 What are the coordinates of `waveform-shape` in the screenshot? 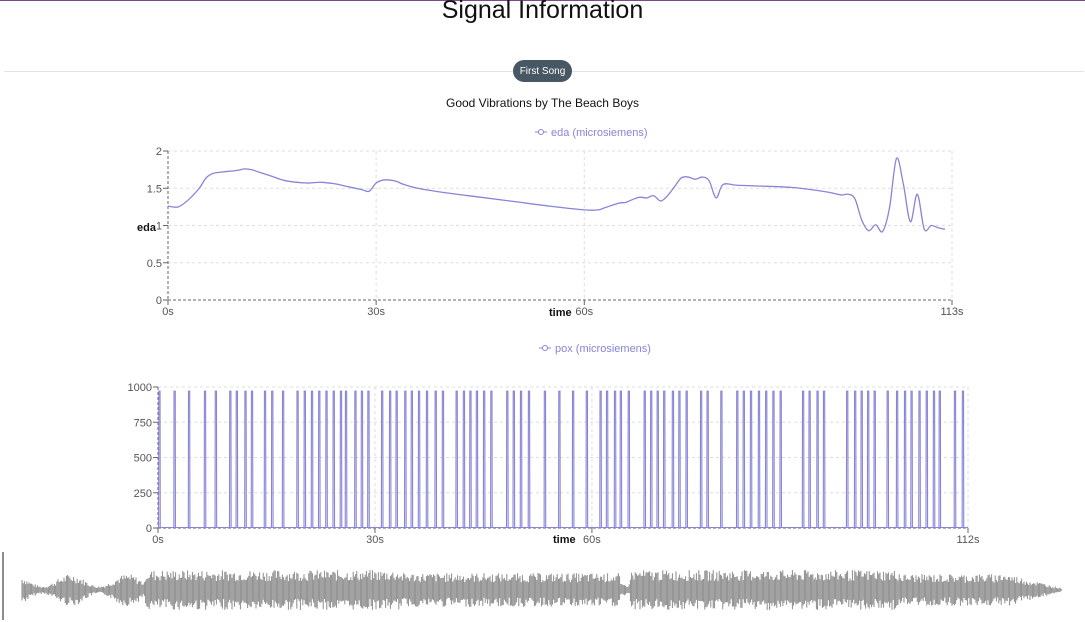 It's located at (541, 590).